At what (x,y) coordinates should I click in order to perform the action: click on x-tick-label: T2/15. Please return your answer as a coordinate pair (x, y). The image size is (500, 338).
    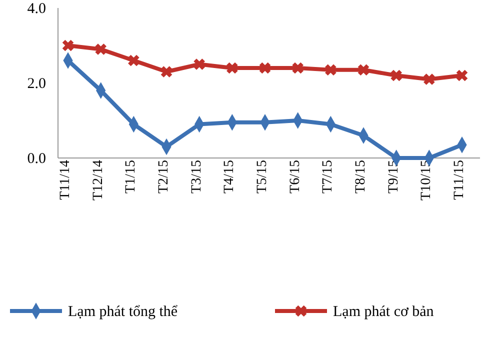
    Looking at the image, I should click on (164, 177).